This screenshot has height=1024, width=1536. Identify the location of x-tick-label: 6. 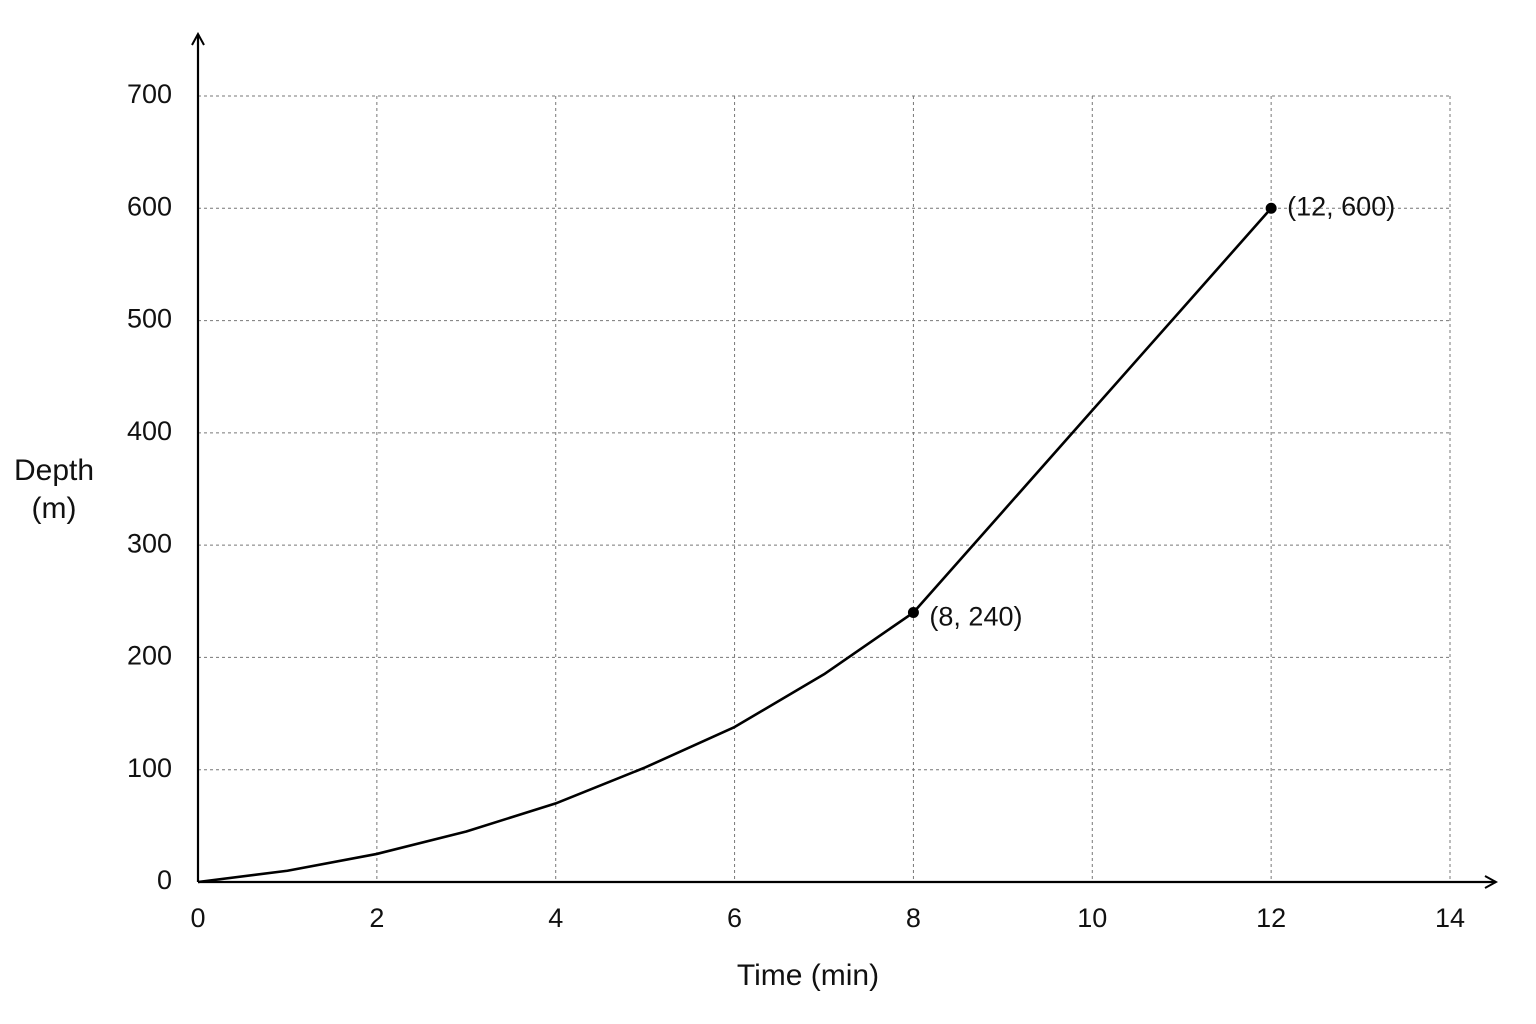
(734, 918).